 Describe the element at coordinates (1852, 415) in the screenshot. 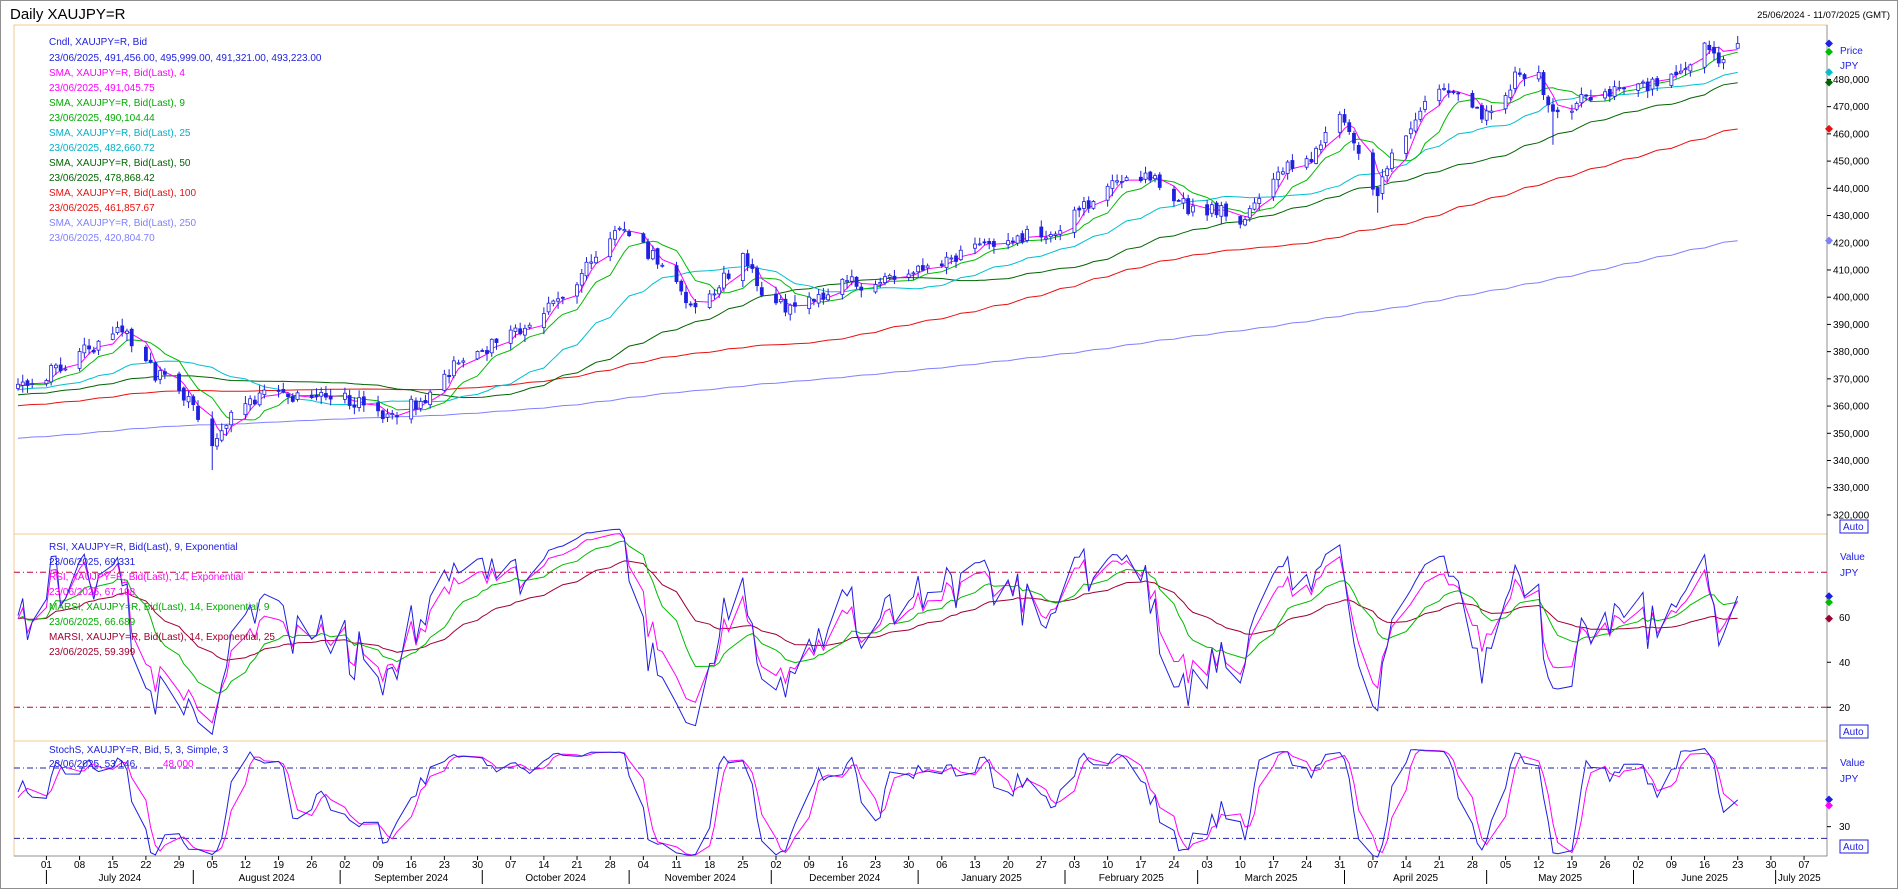

I see `axis-titles: Price JPY Value JPY Value JPY` at that location.